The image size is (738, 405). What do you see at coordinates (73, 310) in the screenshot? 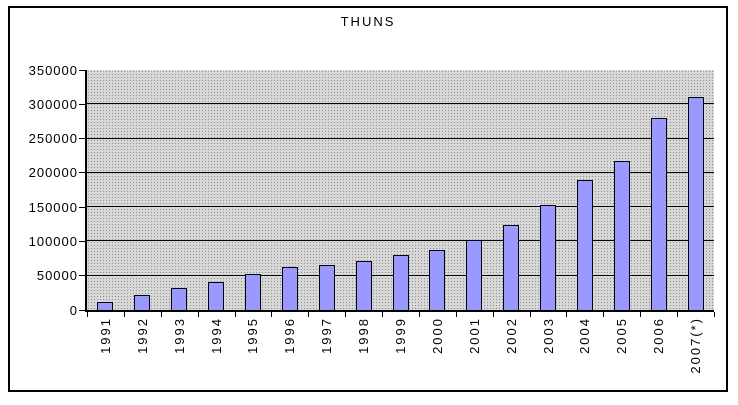
I see `y-axis-label: 0` at bounding box center [73, 310].